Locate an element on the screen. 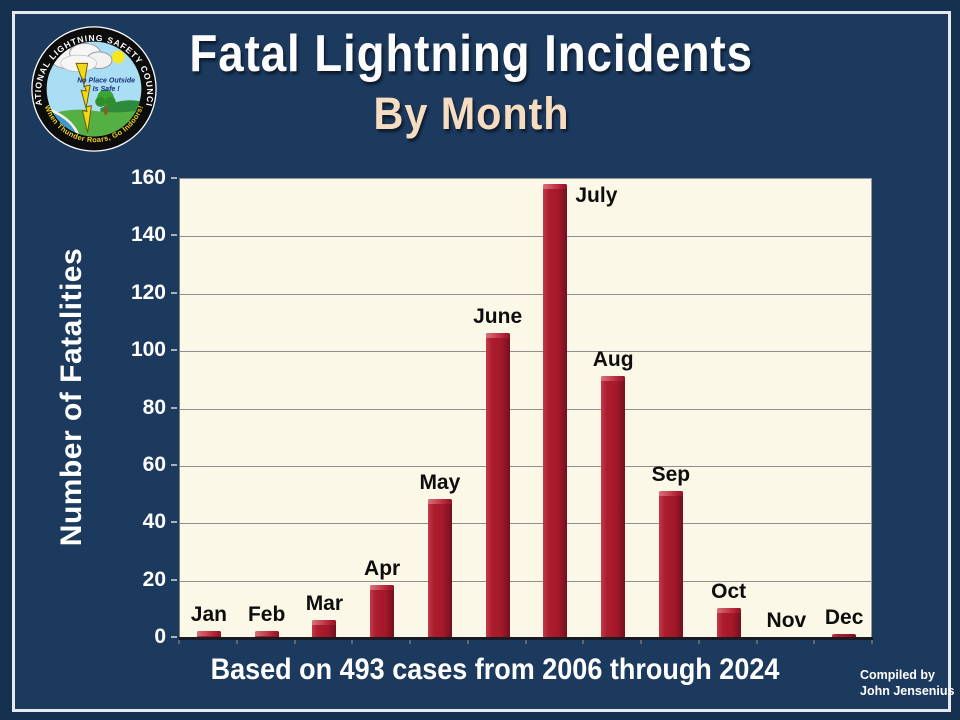  bar-oct is located at coordinates (728, 622).